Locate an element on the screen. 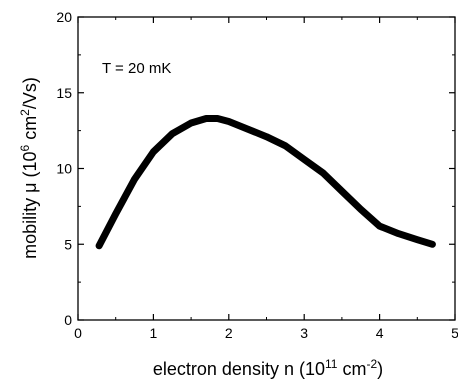 The height and width of the screenshot is (383, 458). x-axis-title: electron density n (1011 cm-2) is located at coordinates (268, 368).